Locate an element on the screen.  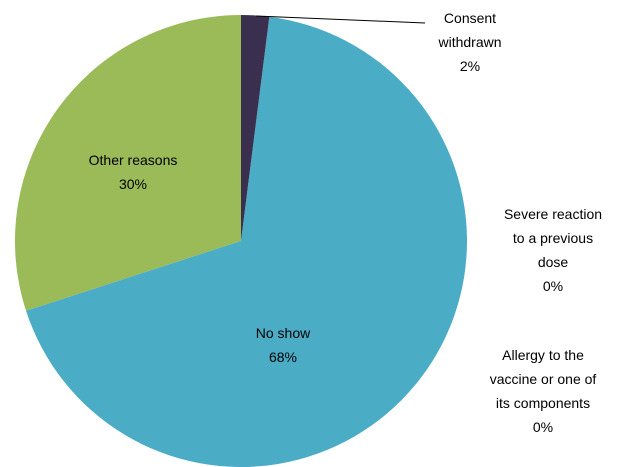
category-name: Severe reaction to a previous dose is located at coordinates (553, 238).